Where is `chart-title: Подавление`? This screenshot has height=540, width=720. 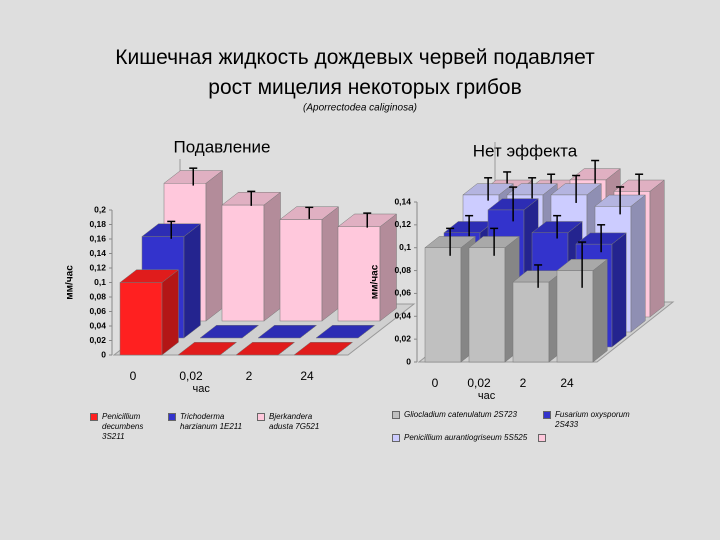 chart-title: Подавление is located at coordinates (221, 146).